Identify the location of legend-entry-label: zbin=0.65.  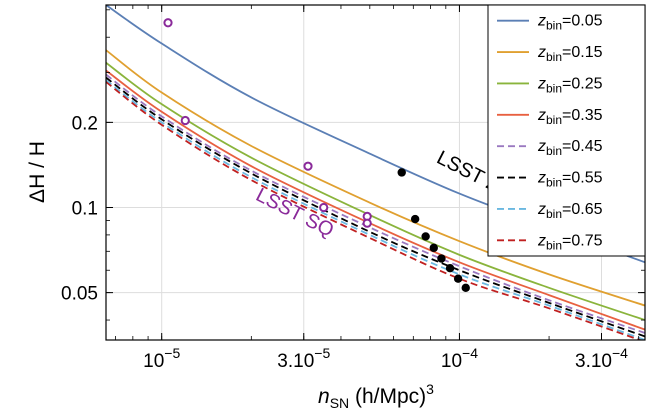
(570, 211).